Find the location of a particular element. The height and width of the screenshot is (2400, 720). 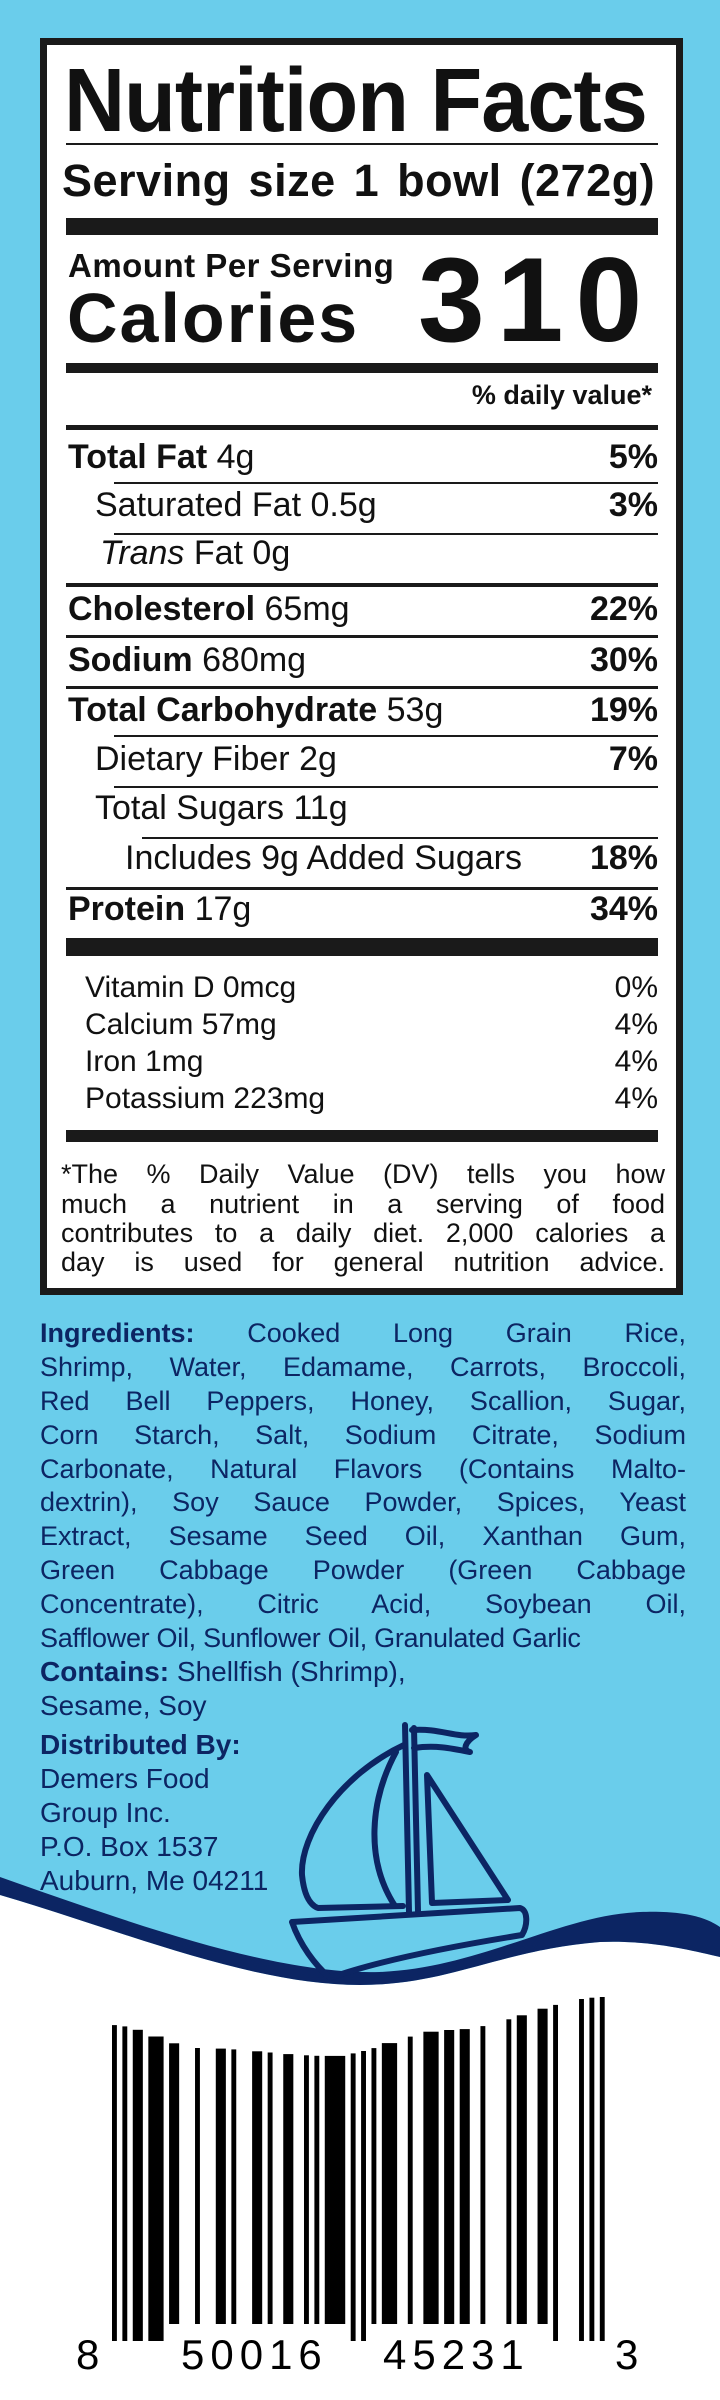

nutrient-name-italic: Trans is located at coordinates (142, 553).